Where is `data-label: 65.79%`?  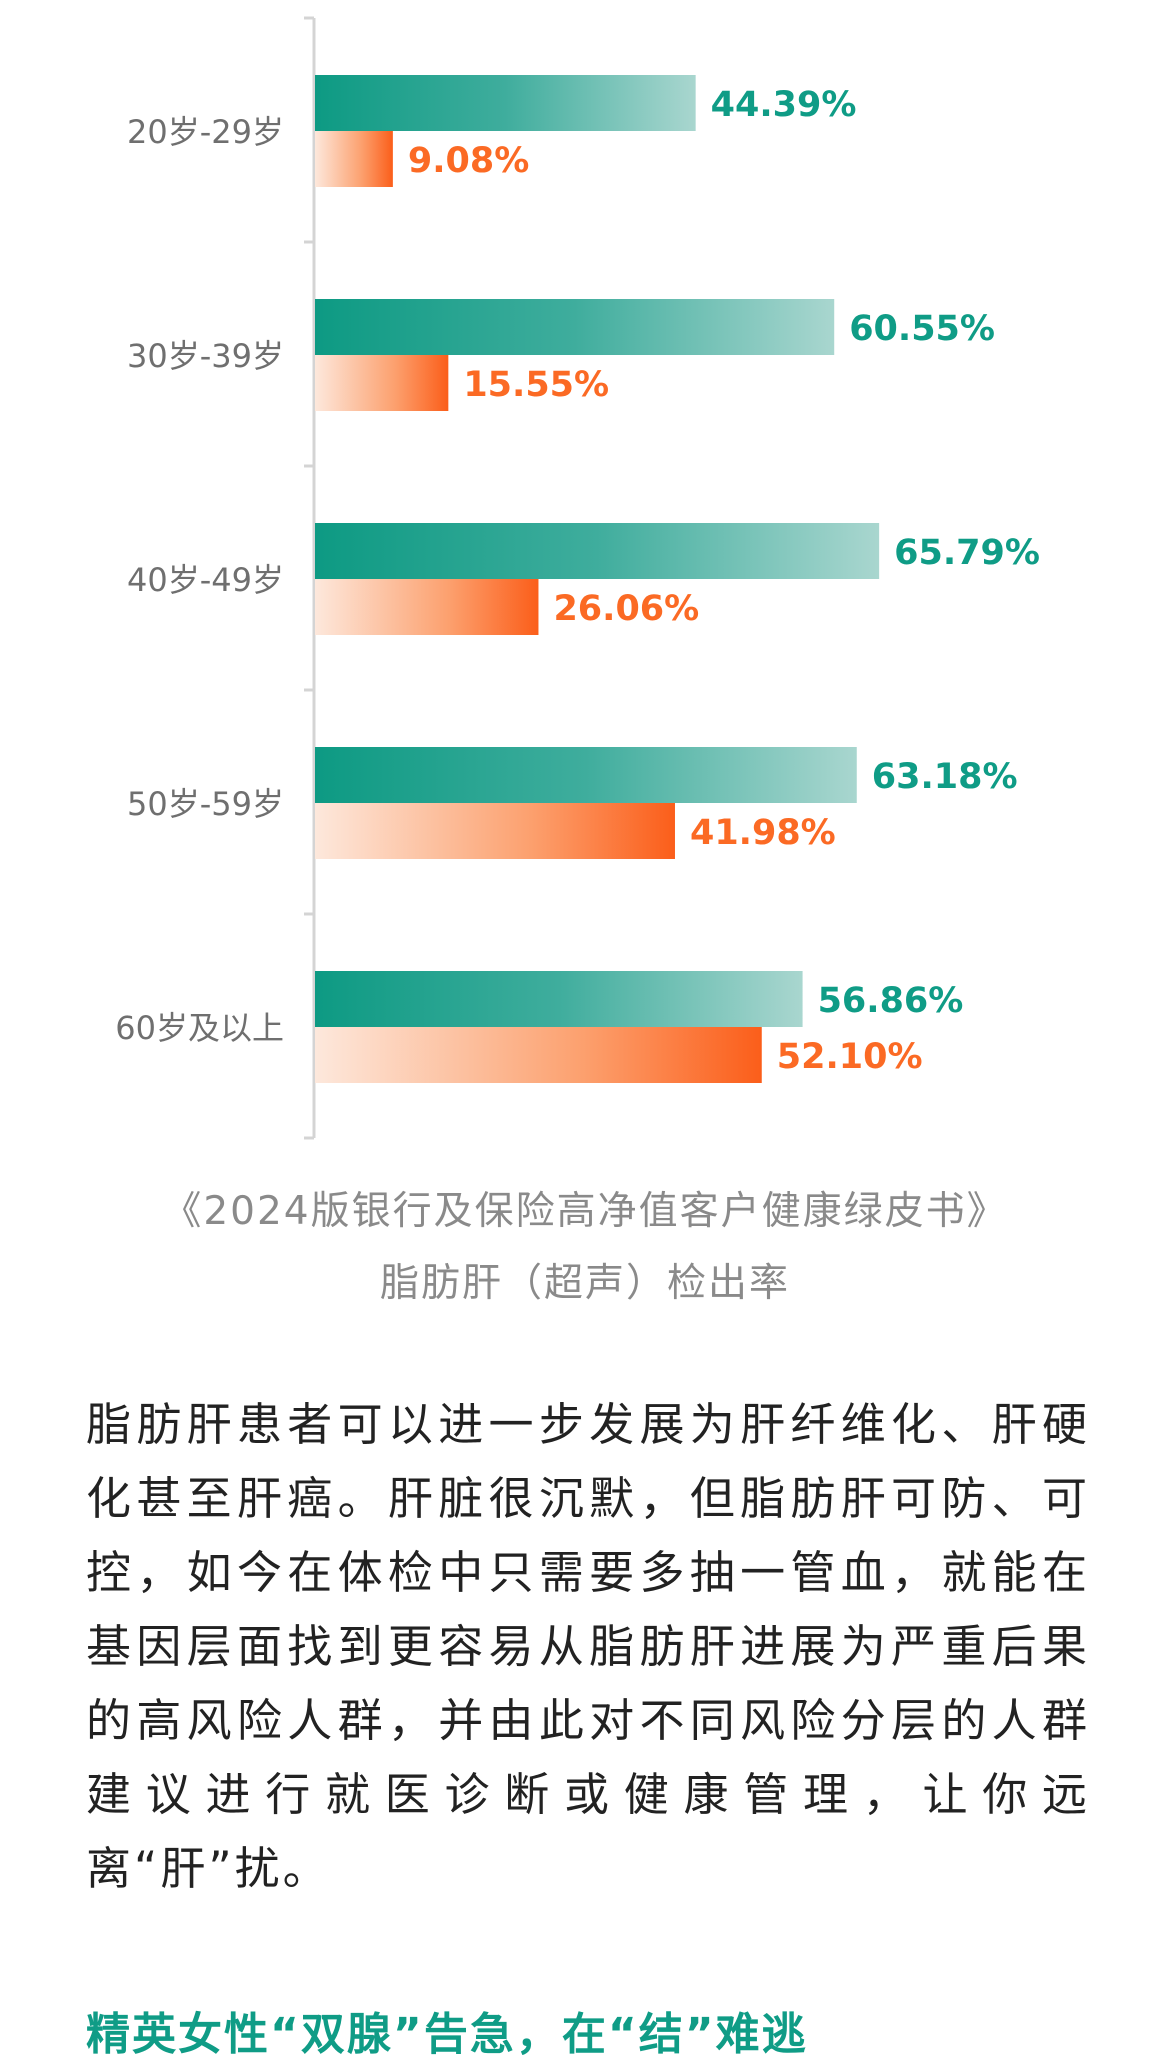
data-label: 65.79% is located at coordinates (967, 553).